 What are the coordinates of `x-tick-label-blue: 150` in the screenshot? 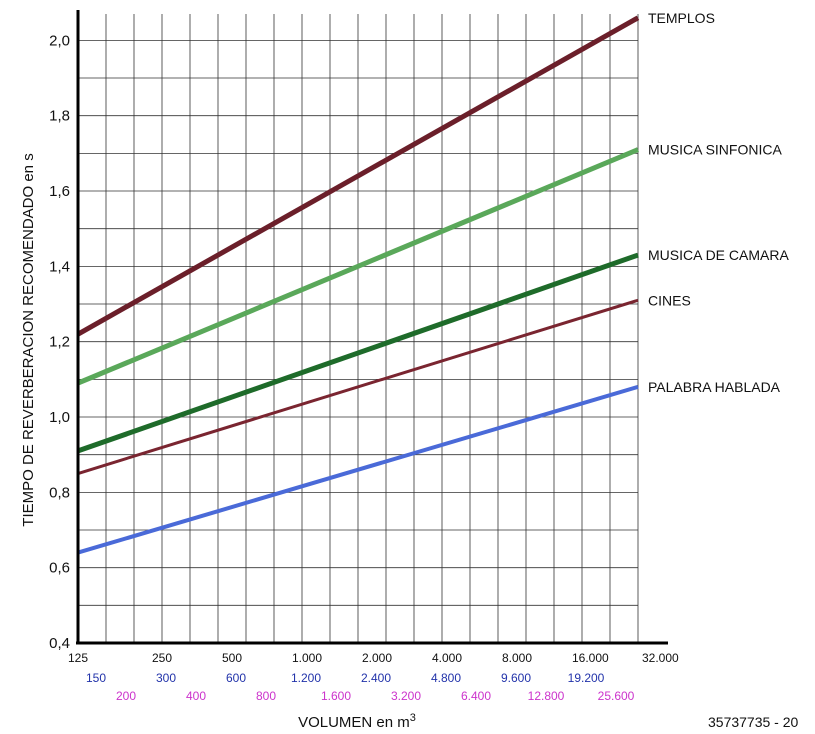 It's located at (96, 678).